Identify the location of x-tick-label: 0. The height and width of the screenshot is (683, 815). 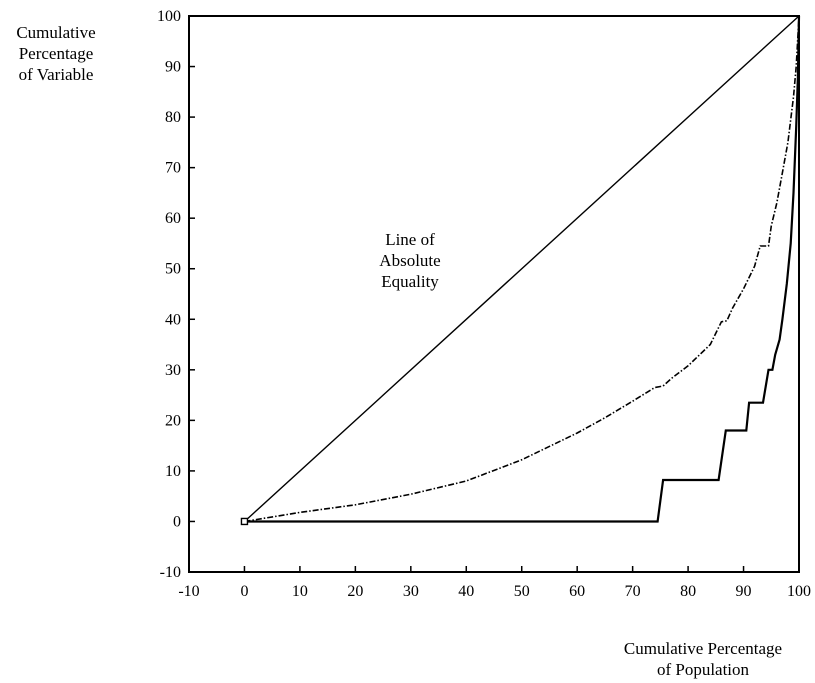
(244, 591).